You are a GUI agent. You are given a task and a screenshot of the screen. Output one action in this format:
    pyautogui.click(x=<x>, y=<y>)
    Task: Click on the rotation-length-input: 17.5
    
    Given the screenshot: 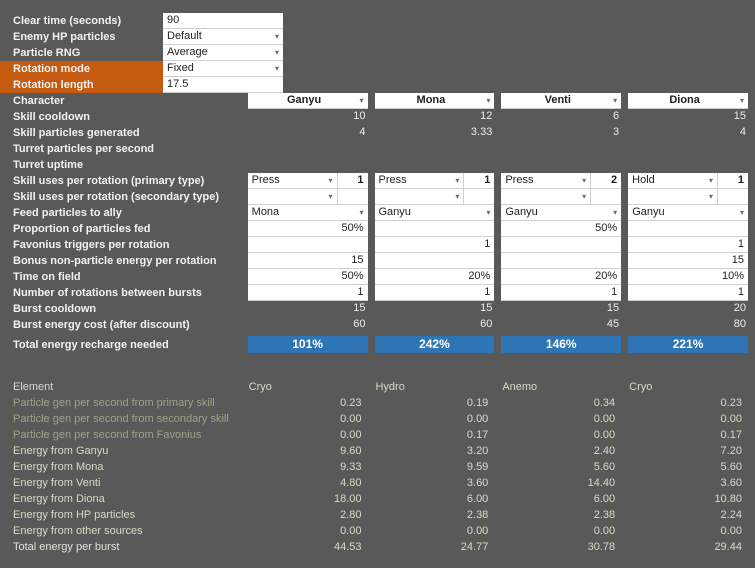 What is the action you would take?
    pyautogui.click(x=223, y=85)
    